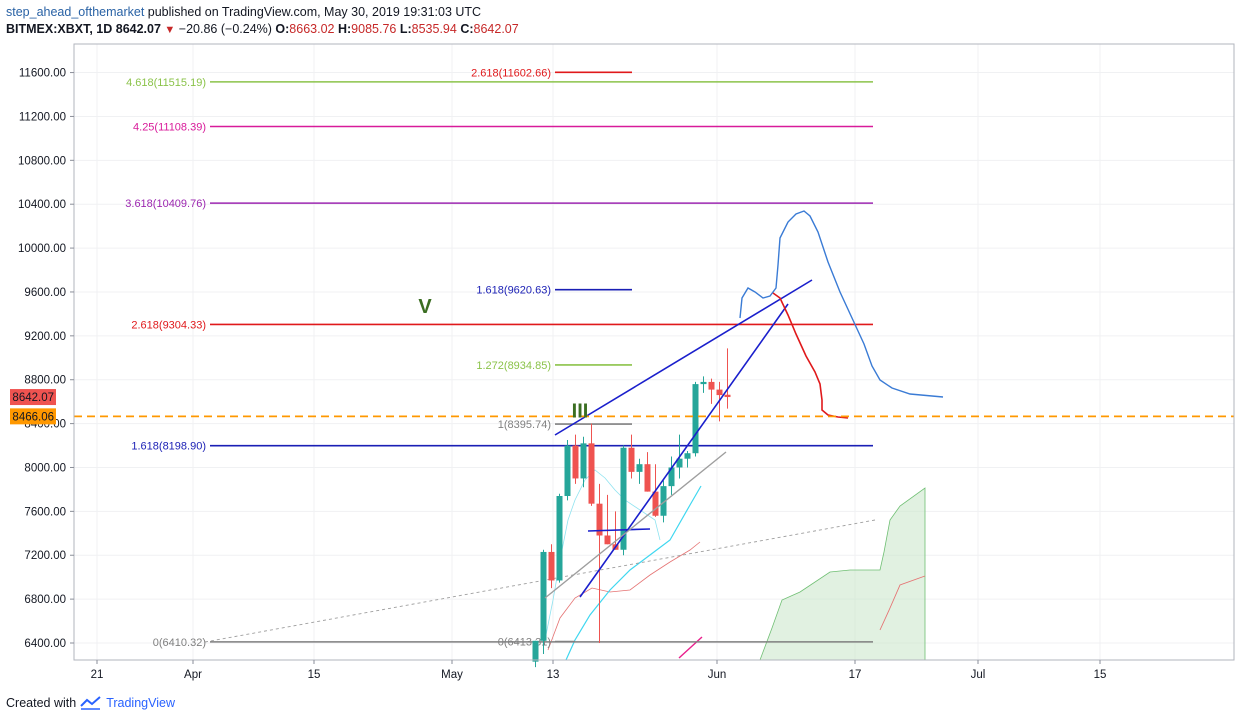  Describe the element at coordinates (45, 644) in the screenshot. I see `y-tick-label: 6400.00` at that location.